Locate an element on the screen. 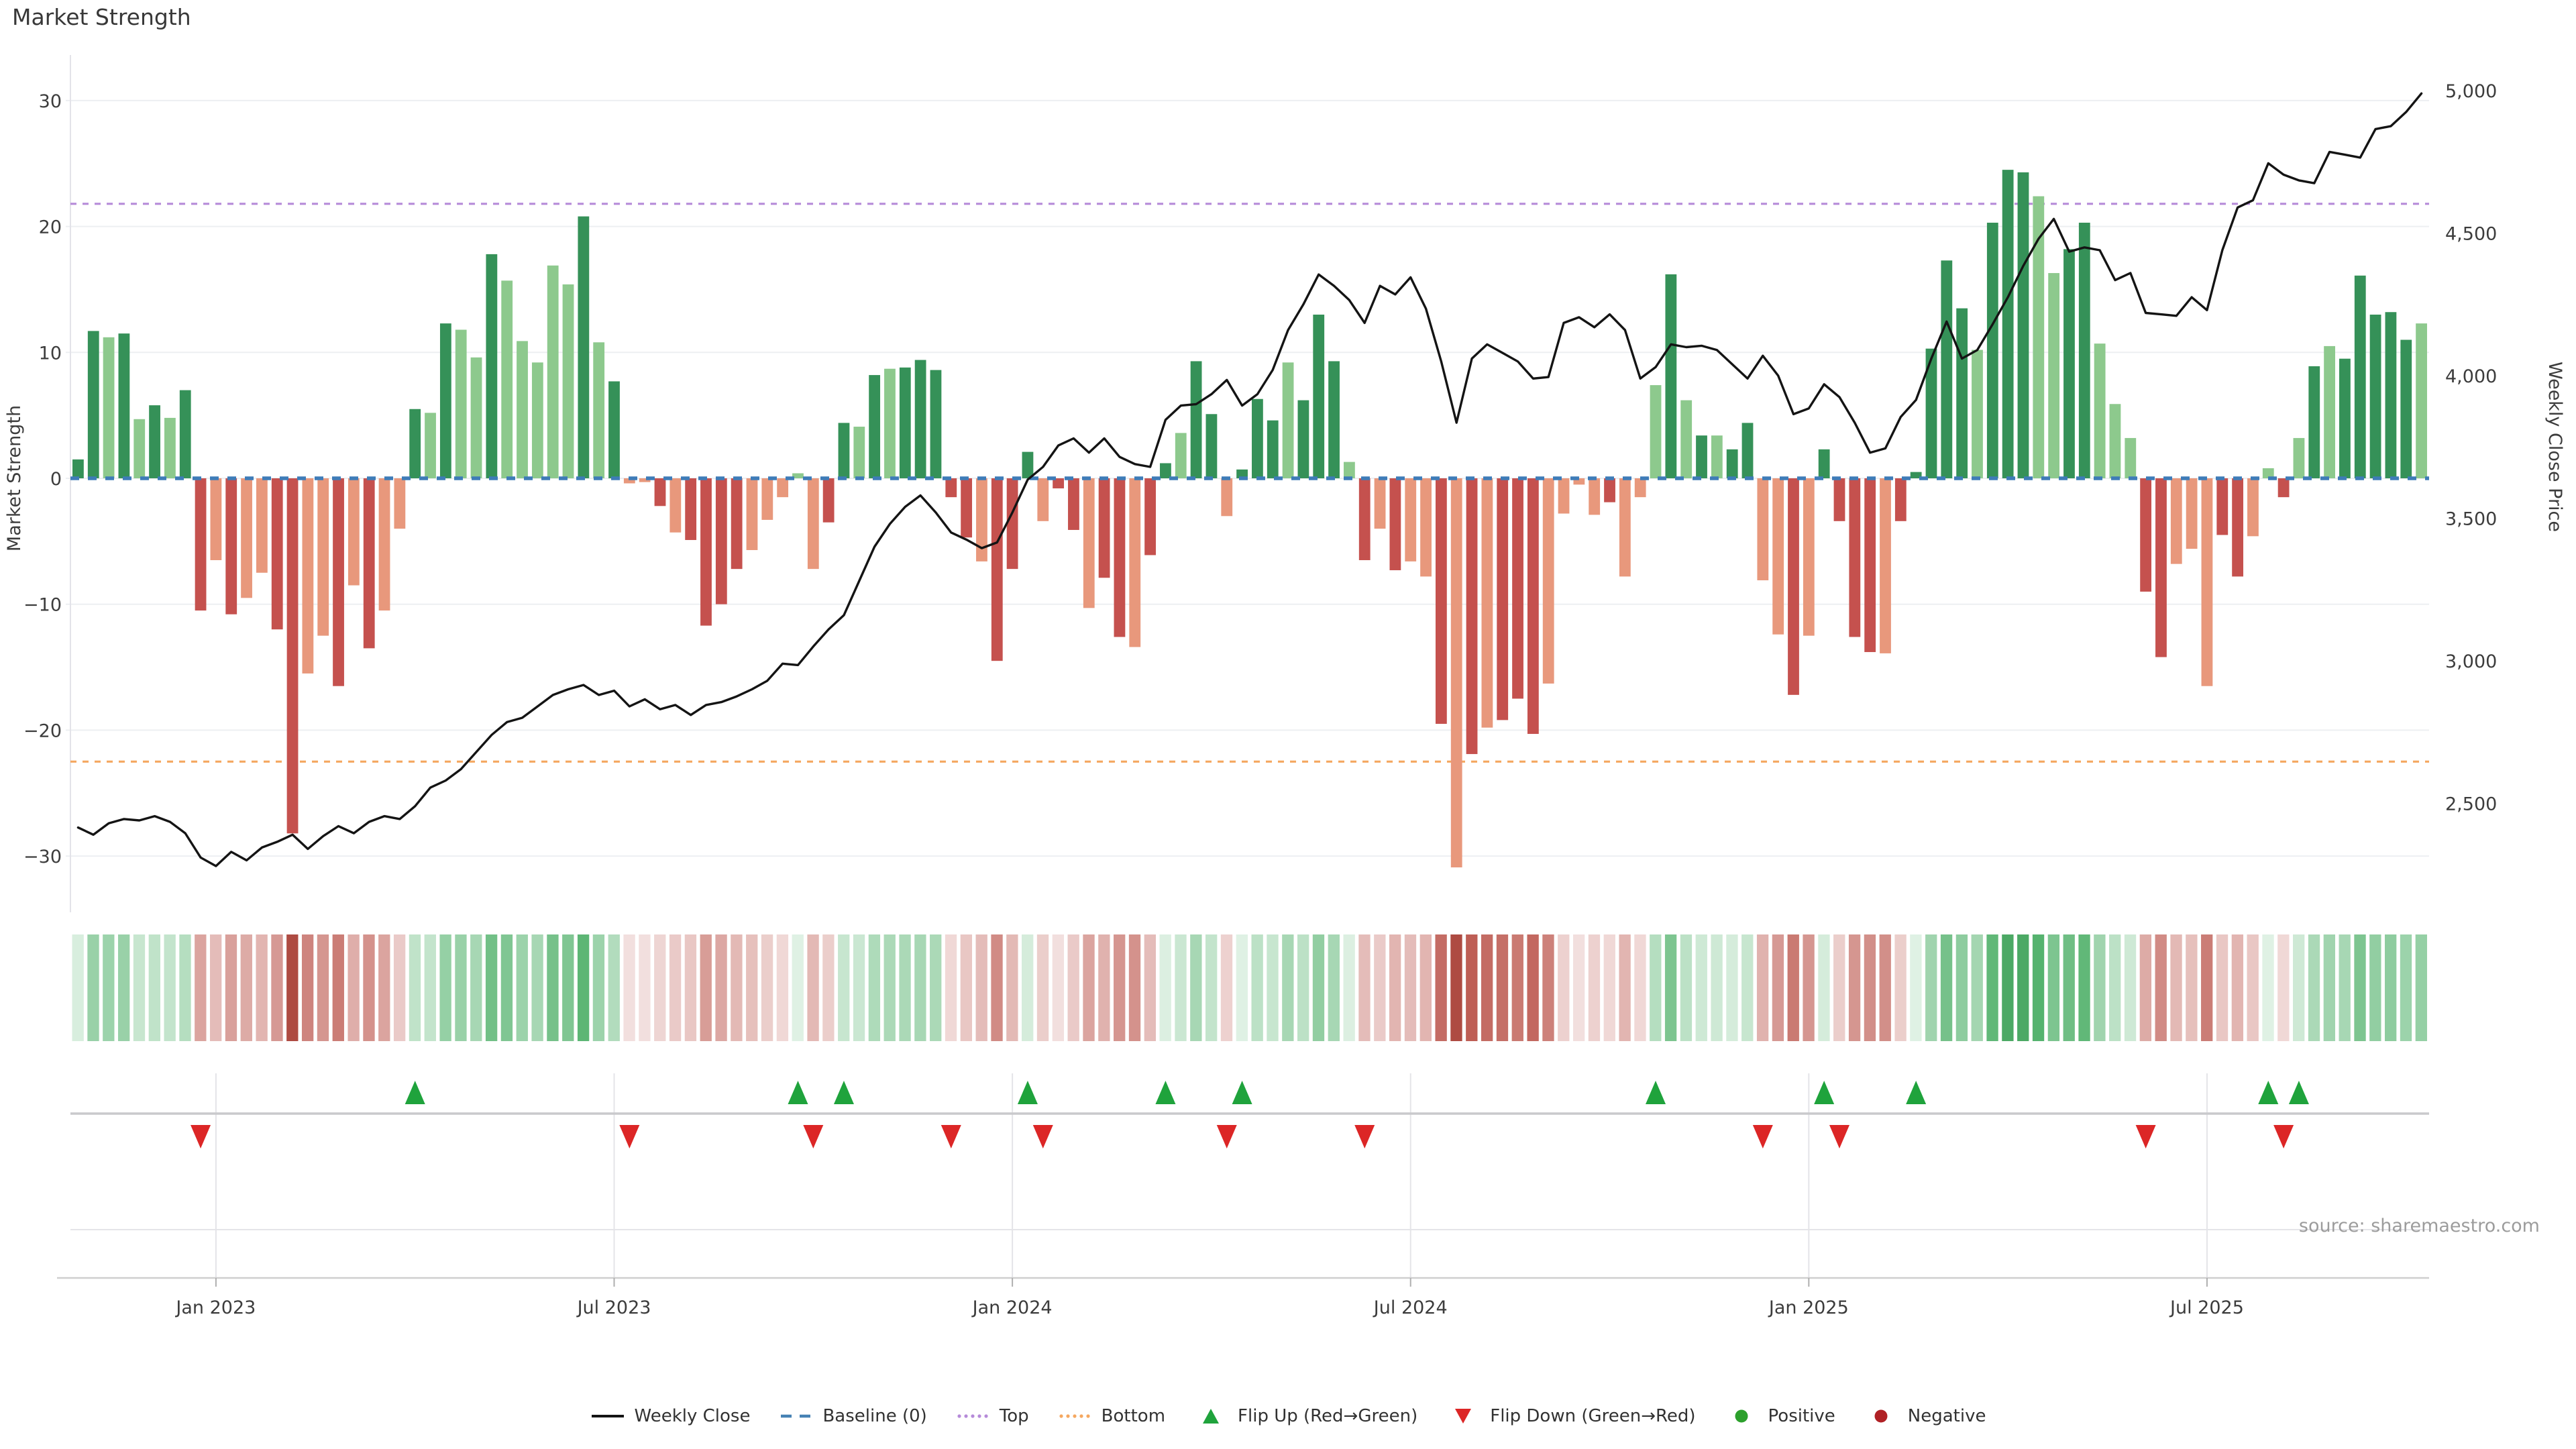  y-left-tick-label: 10 is located at coordinates (50, 353).